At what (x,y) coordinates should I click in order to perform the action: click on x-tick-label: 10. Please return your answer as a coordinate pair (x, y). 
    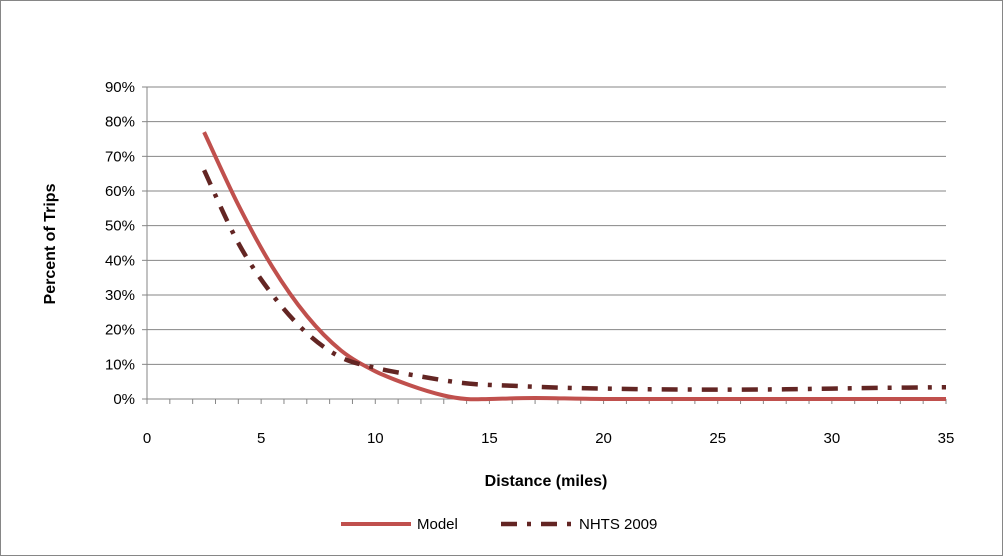
    Looking at the image, I should click on (375, 438).